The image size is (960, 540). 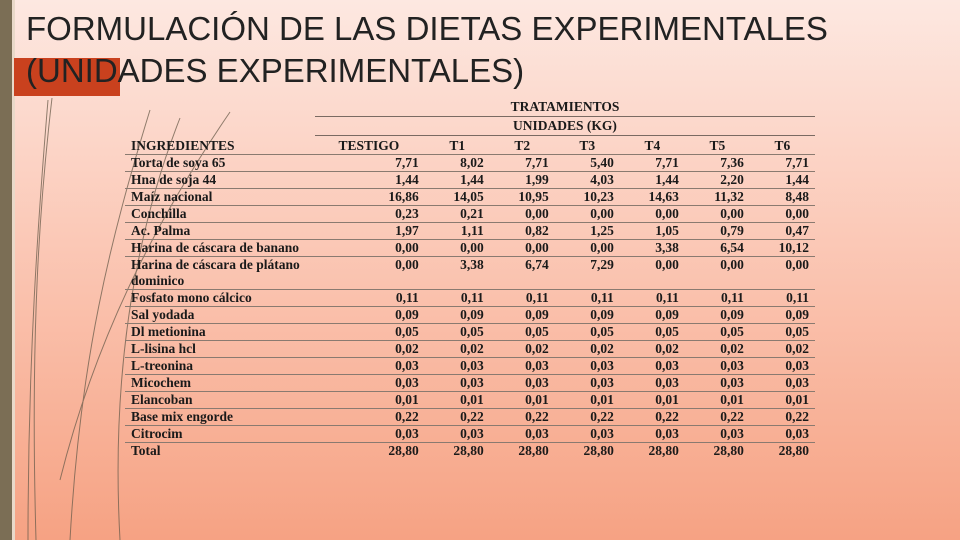 What do you see at coordinates (13, 270) in the screenshot?
I see `left-decorative-stripe` at bounding box center [13, 270].